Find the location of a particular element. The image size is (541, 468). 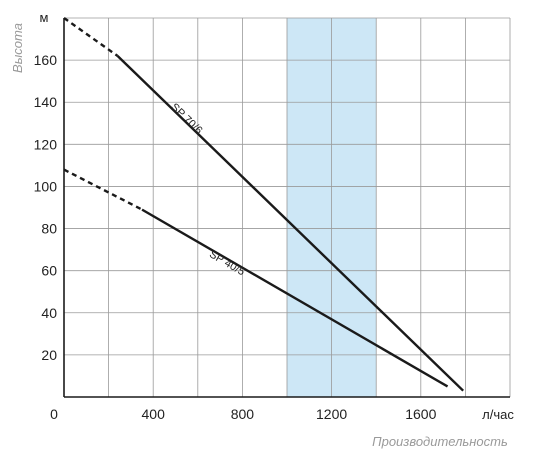

y-tick-label: 80 is located at coordinates (49, 229).